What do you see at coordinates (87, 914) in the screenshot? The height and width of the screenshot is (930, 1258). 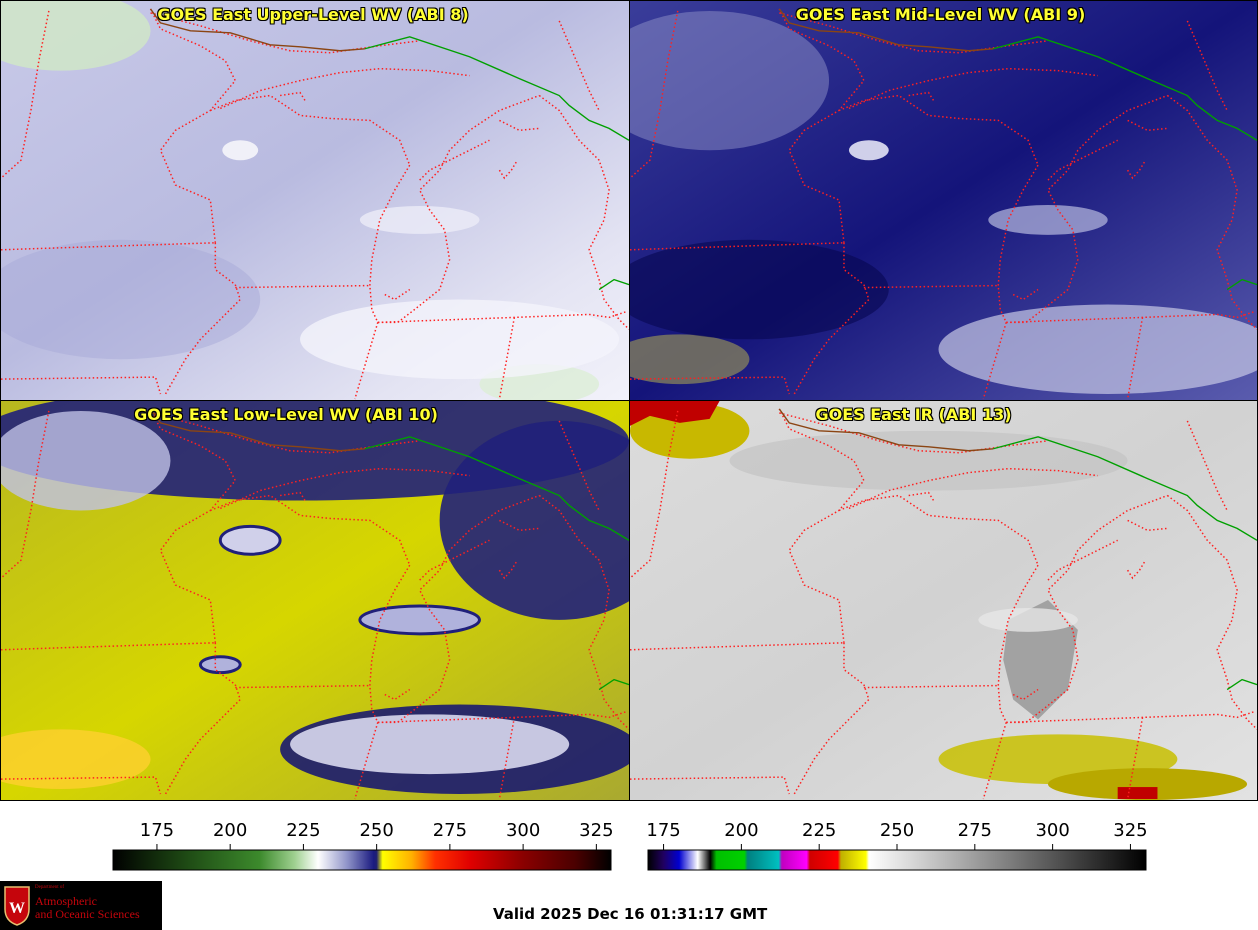 I see `logo-line-2: and Oceanic Sciences` at bounding box center [87, 914].